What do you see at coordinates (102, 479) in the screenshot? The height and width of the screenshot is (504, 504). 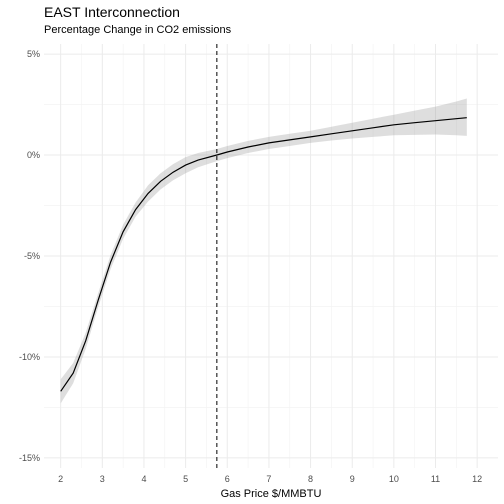 I see `x-tick-label: 3` at bounding box center [102, 479].